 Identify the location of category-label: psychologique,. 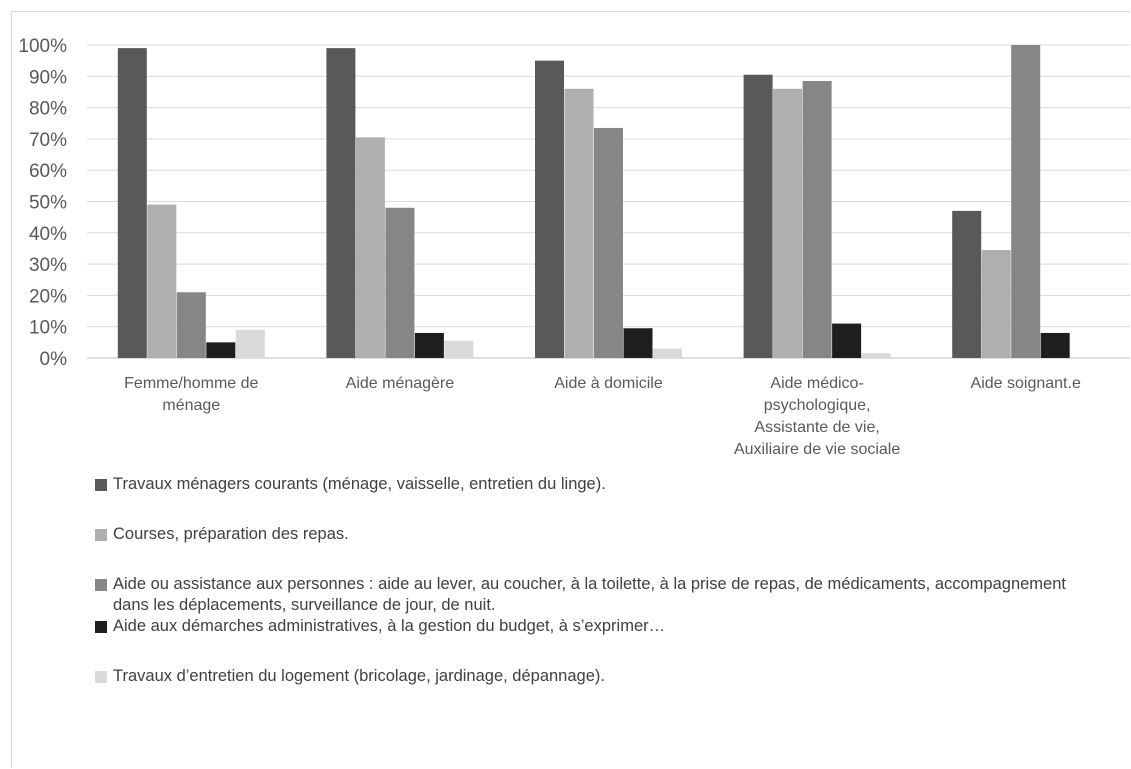
(817, 405).